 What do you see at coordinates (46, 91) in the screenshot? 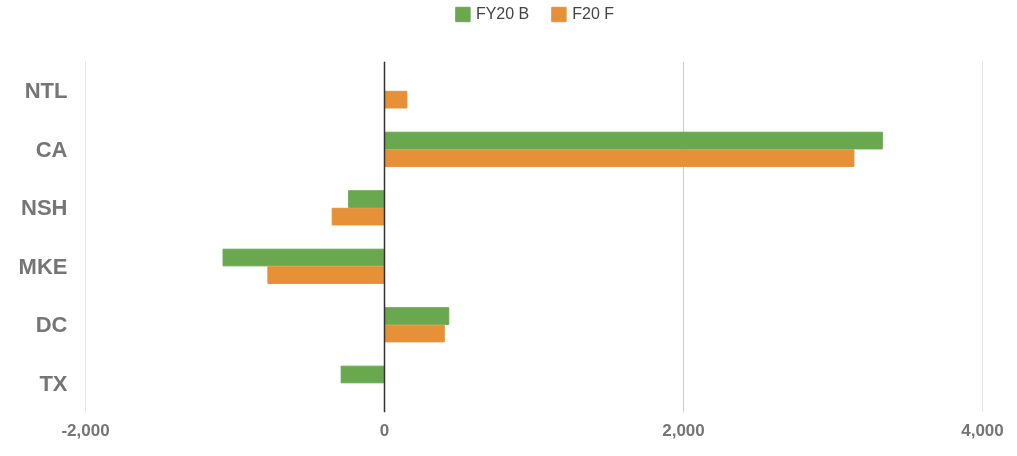
I see `y-tick-label: NTL` at bounding box center [46, 91].